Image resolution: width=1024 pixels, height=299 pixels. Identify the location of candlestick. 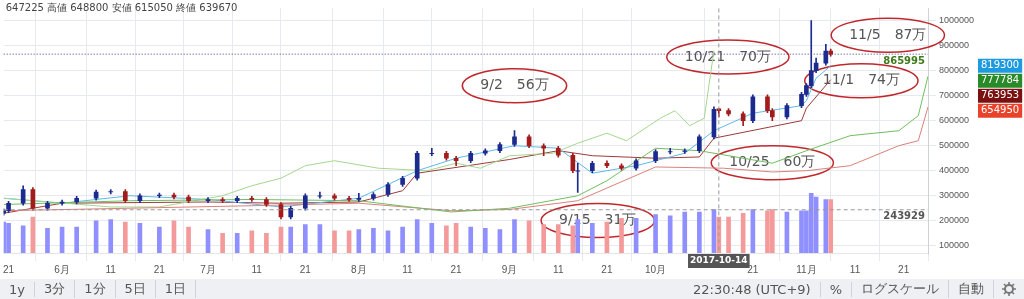
(578, 177).